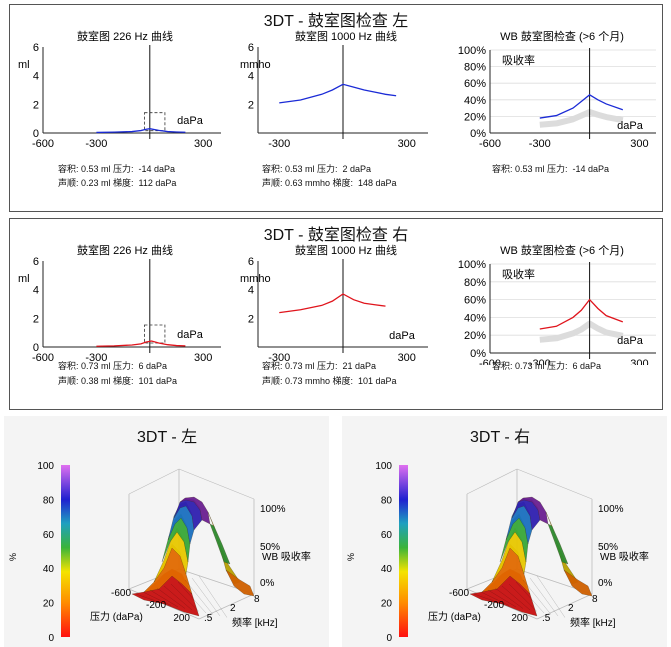  What do you see at coordinates (475, 68) in the screenshot?
I see `left-wb-ytick-label: 80%` at bounding box center [475, 68].